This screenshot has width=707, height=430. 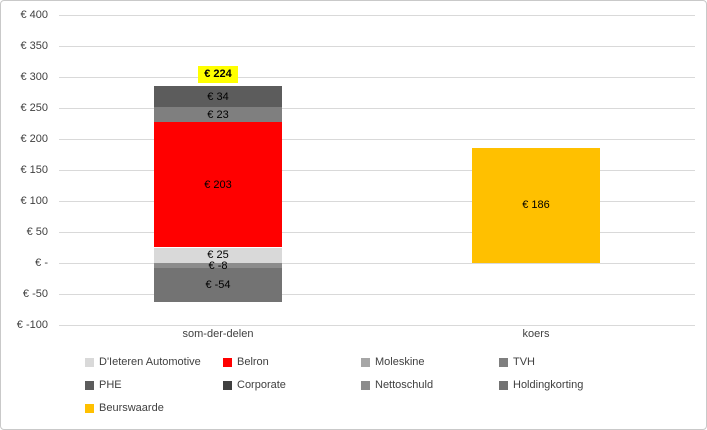 I want to click on legend-item-label: Belron, so click(x=253, y=362).